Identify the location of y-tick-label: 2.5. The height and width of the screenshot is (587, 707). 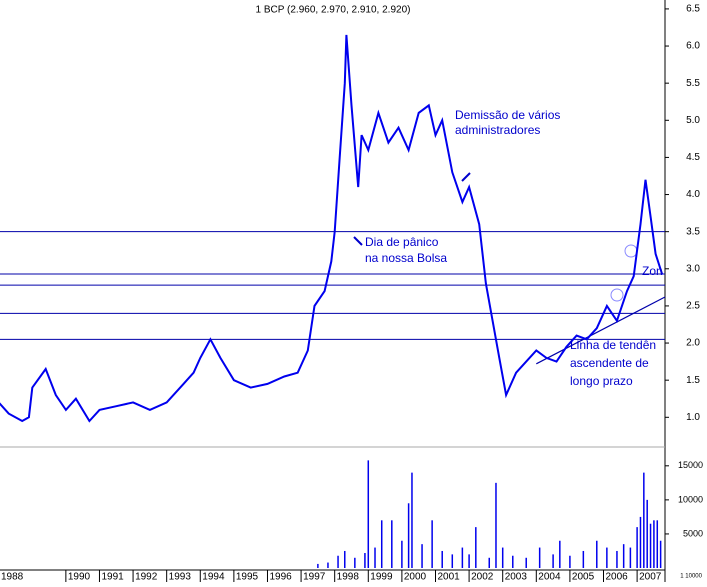
(693, 306).